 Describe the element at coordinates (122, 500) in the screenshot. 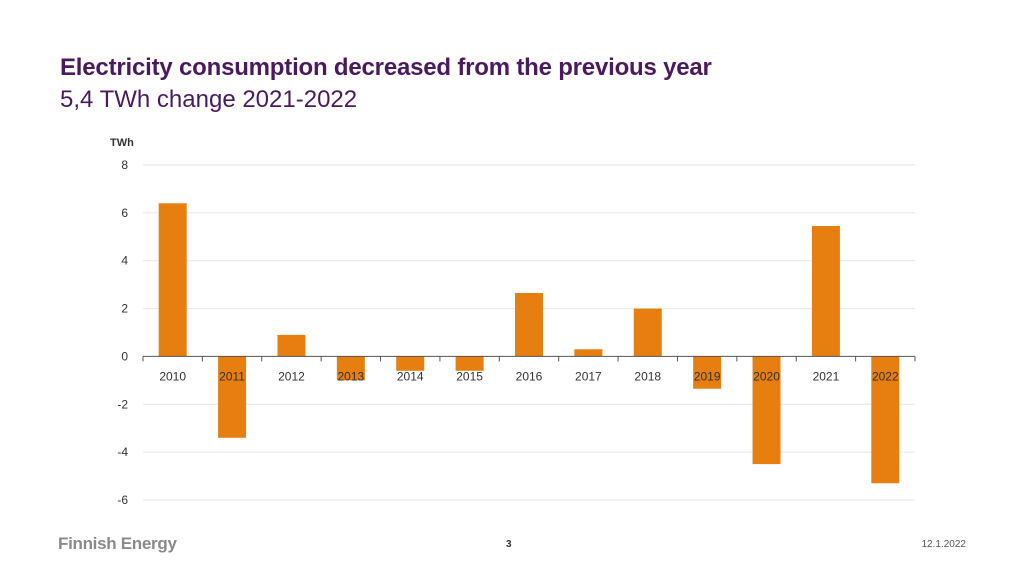

I see `y-tick-label: -6` at that location.